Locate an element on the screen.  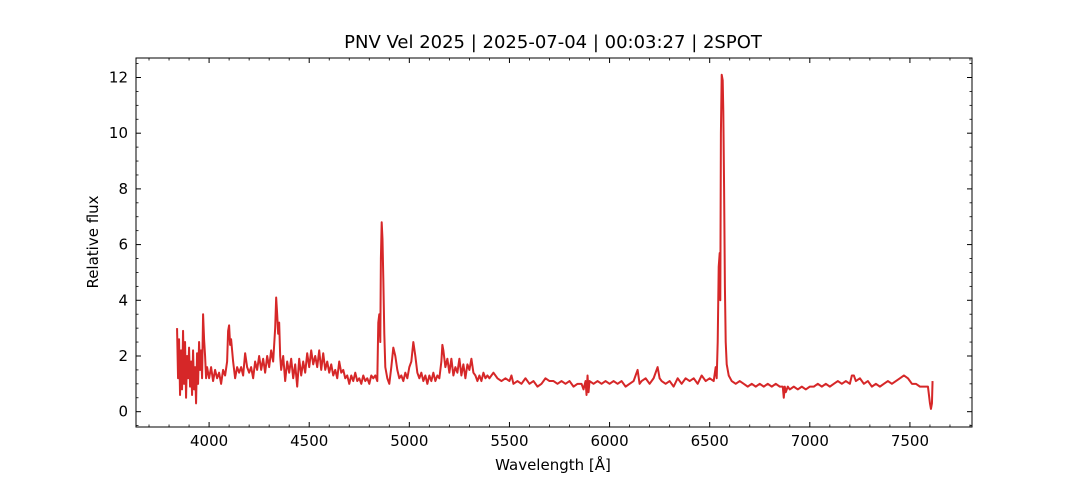
y-tick-label: 4 is located at coordinates (123, 300).